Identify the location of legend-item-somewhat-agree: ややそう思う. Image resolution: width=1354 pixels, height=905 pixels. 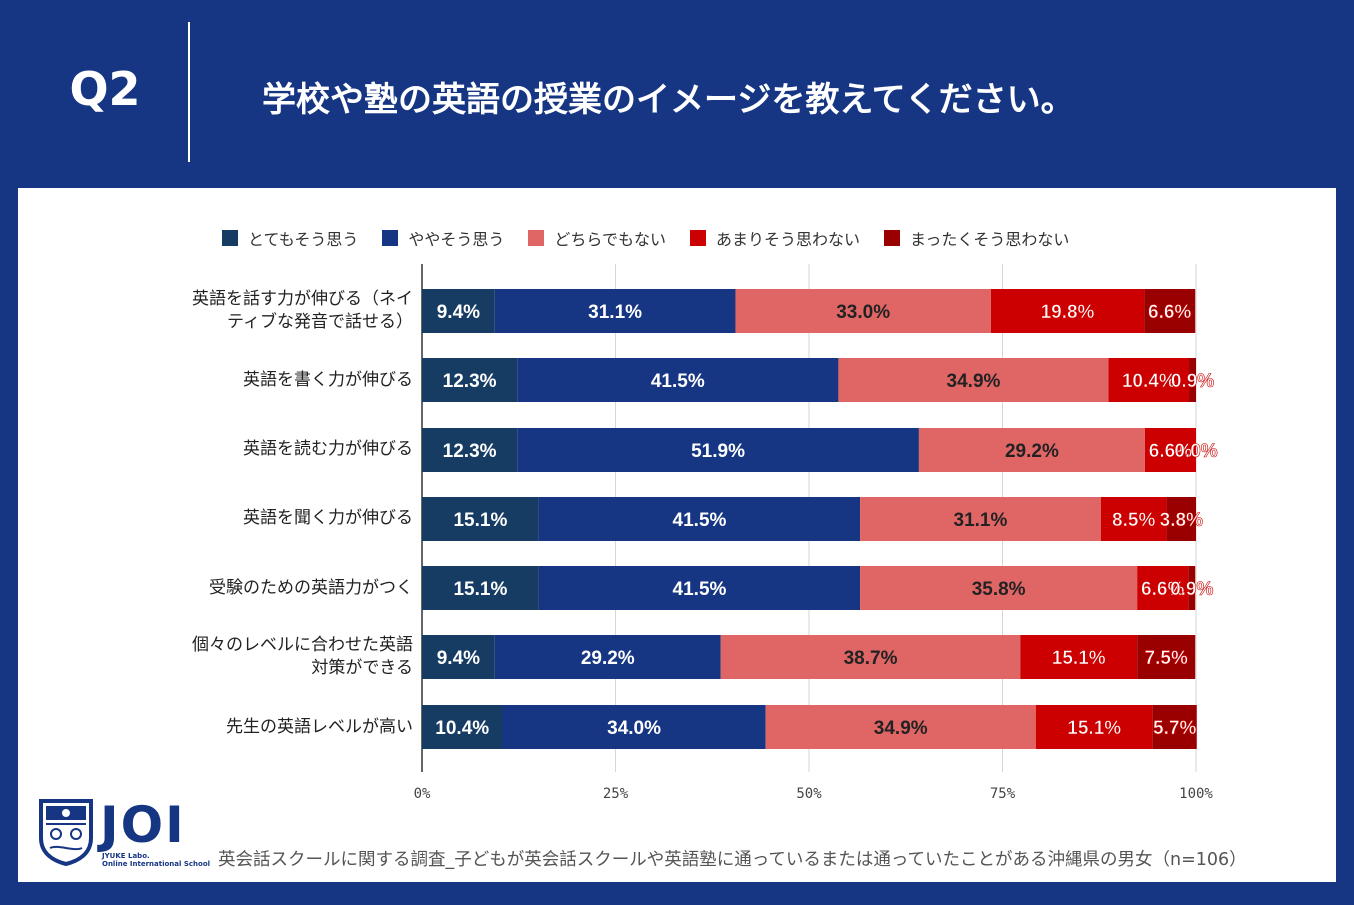
(443, 238).